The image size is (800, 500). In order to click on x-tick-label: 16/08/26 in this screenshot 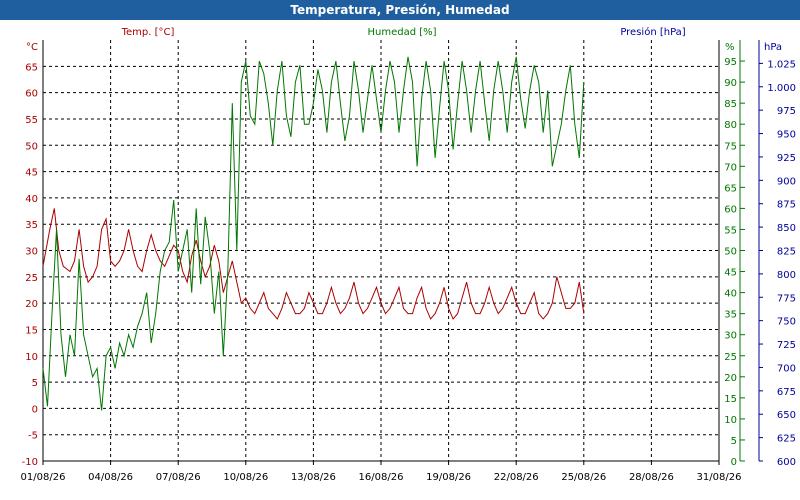, I will do `click(381, 477)`.